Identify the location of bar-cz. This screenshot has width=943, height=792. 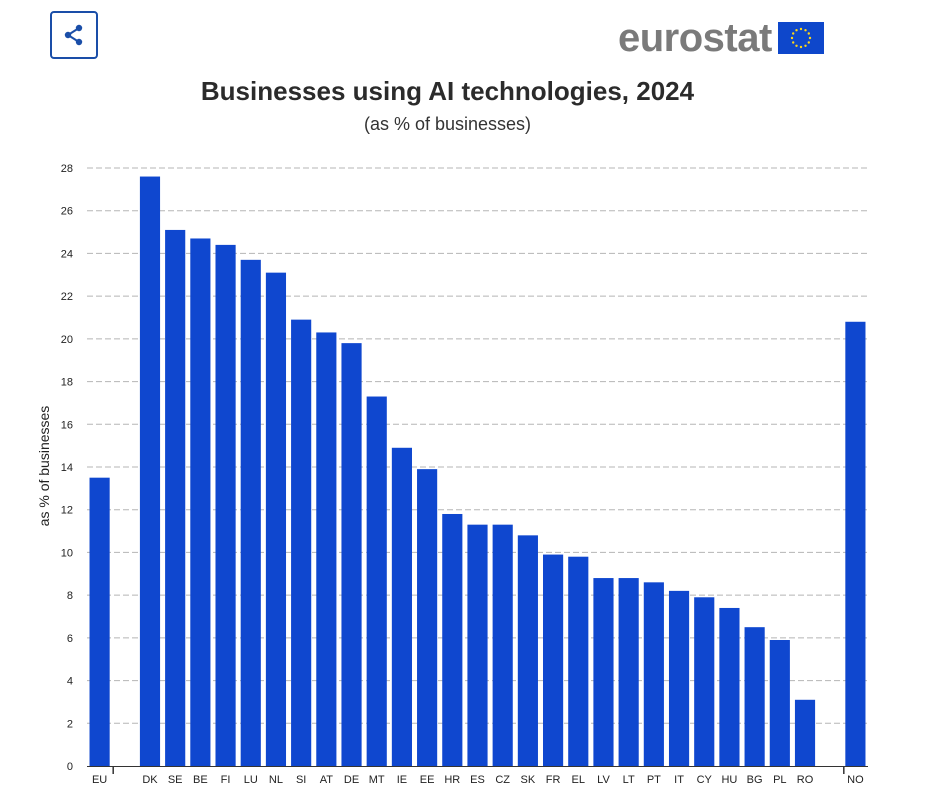
(502, 645).